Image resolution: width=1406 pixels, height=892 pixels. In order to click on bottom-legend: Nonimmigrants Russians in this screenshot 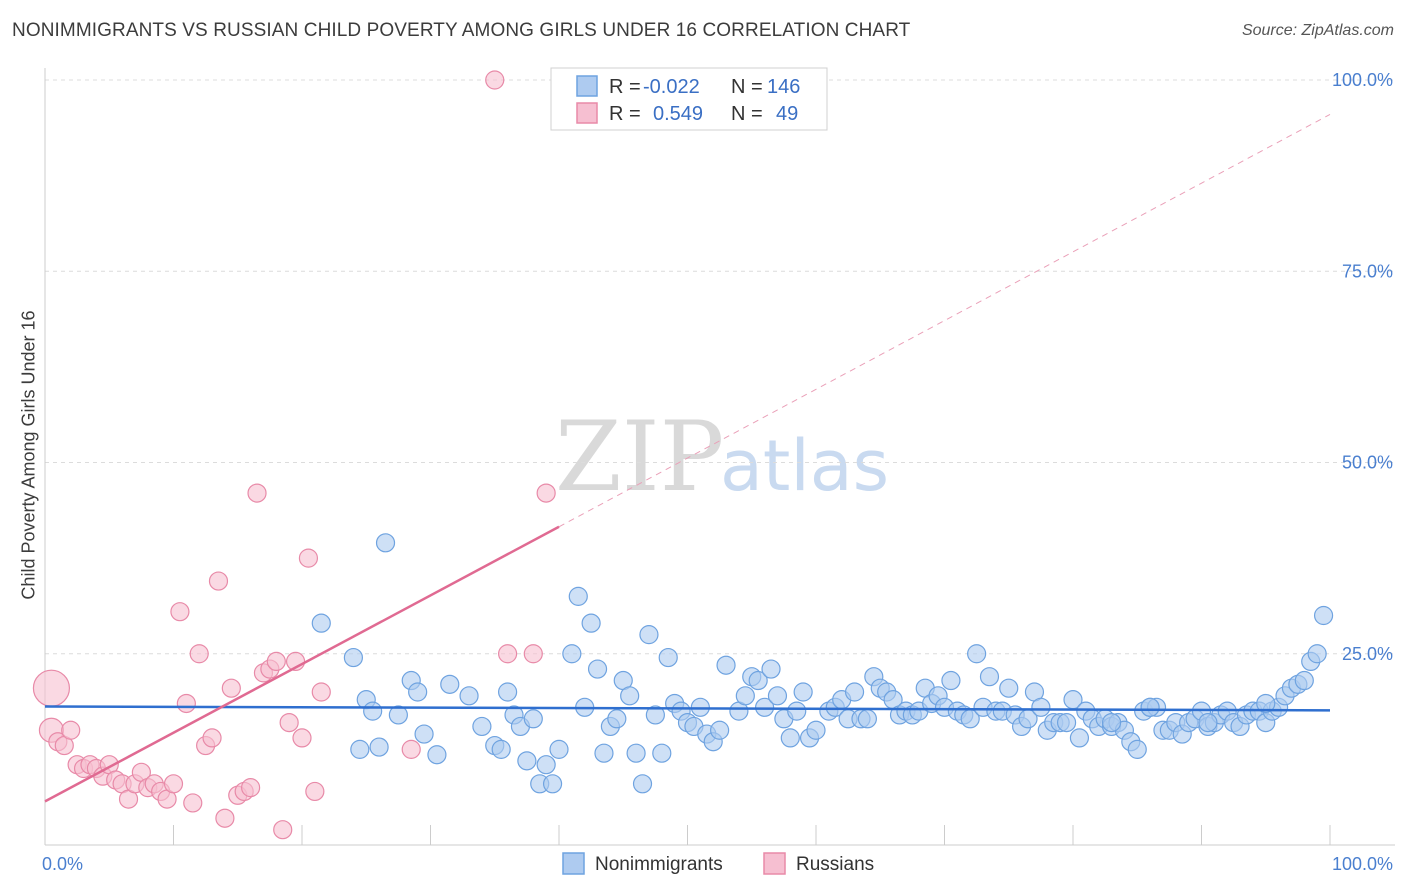, I will do `click(718, 863)`.